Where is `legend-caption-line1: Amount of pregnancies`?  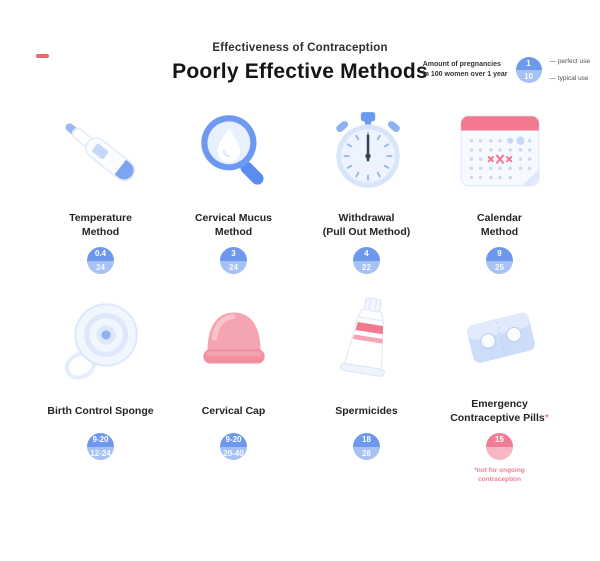 legend-caption-line1: Amount of pregnancies is located at coordinates (461, 65).